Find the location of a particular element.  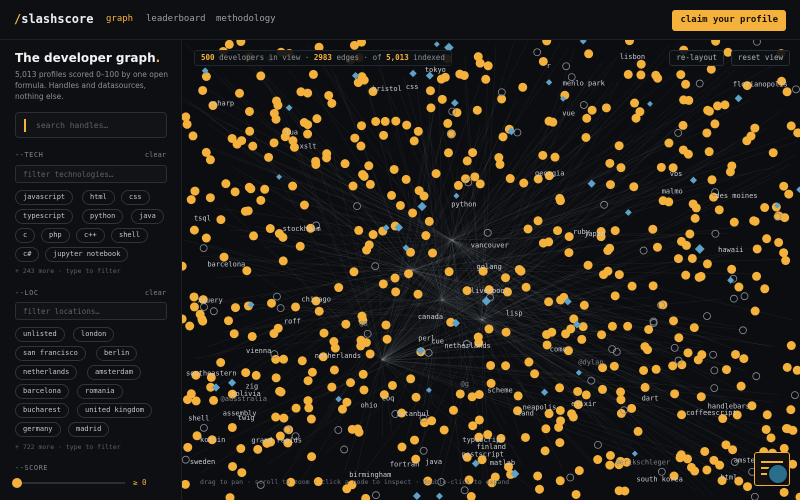

loc-chip: berlin is located at coordinates (117, 353).